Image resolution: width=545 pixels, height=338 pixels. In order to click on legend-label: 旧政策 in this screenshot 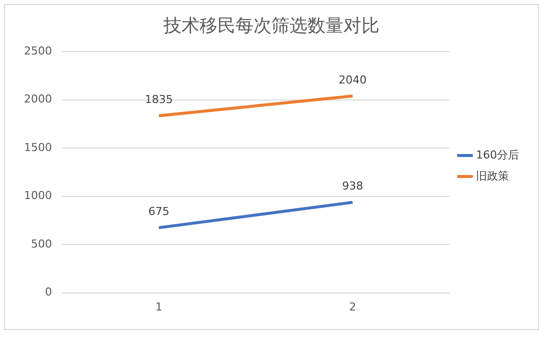, I will do `click(493, 175)`.